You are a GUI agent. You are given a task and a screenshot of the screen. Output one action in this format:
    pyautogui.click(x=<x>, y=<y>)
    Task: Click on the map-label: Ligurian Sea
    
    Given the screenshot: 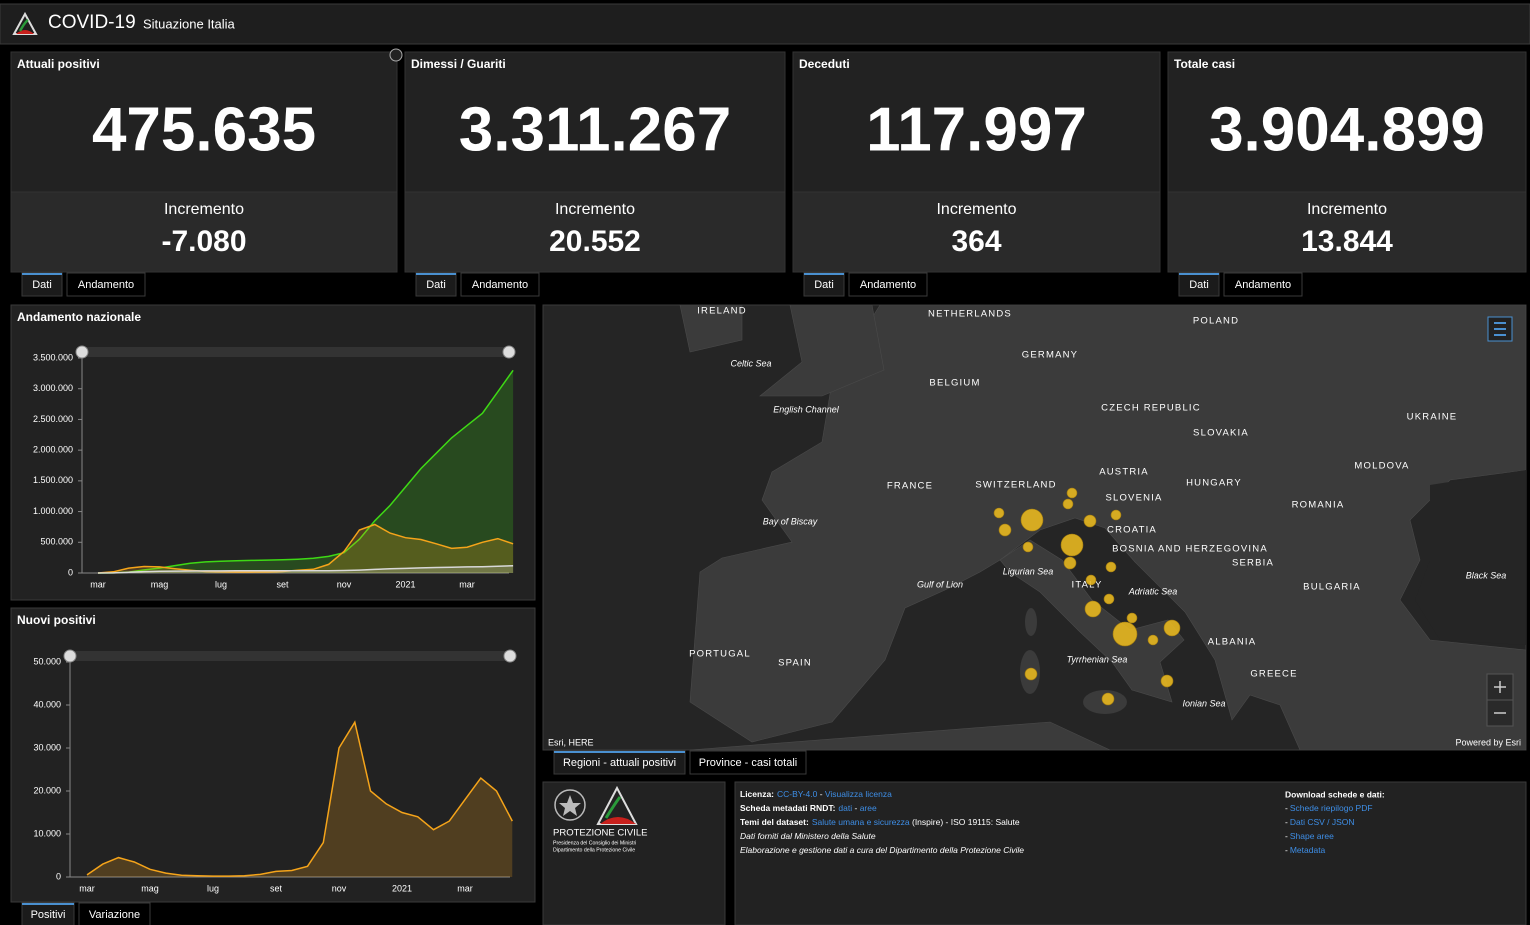 What is the action you would take?
    pyautogui.click(x=1028, y=571)
    